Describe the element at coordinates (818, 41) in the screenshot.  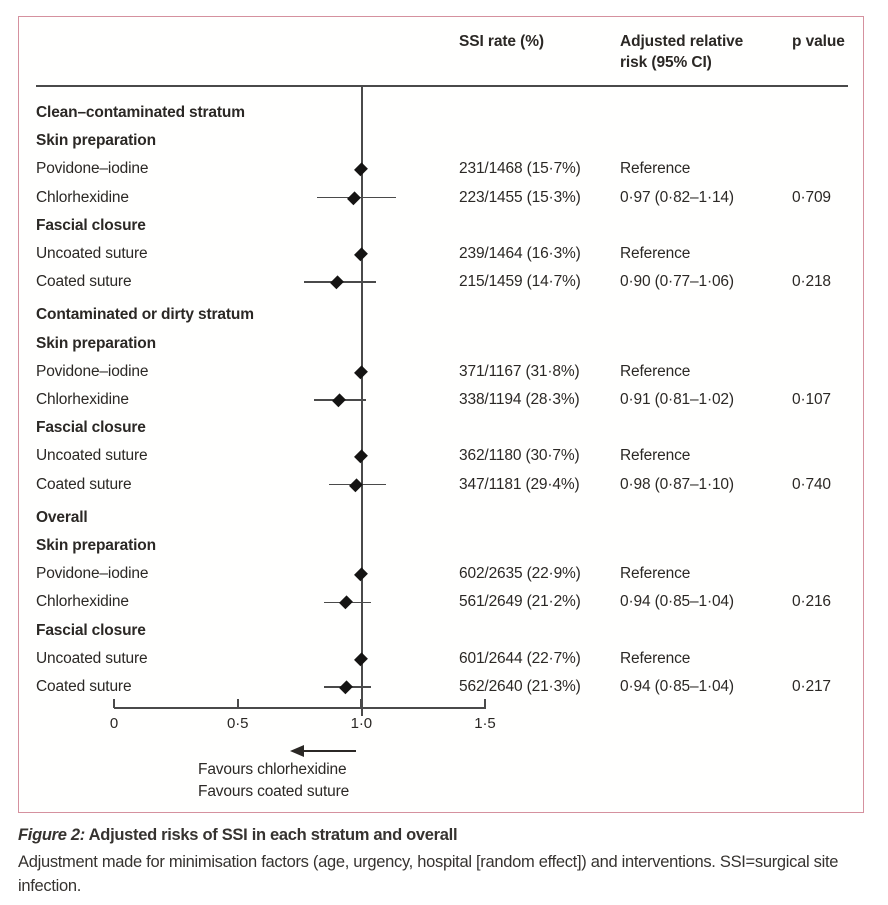
I see `column-header-p-value: p value` at that location.